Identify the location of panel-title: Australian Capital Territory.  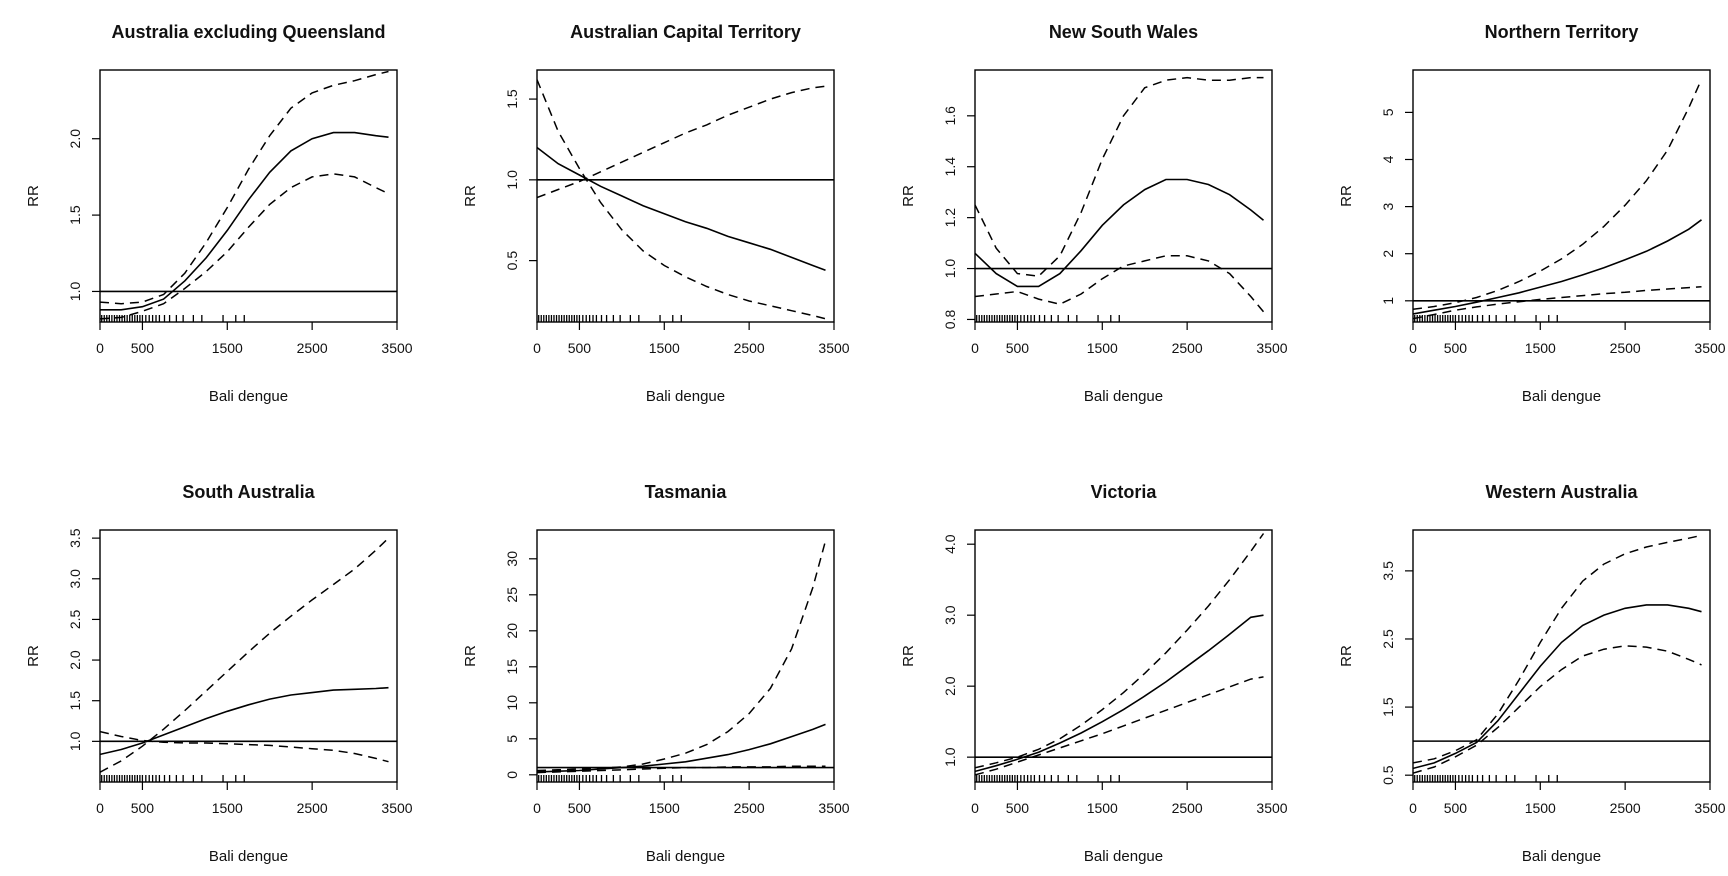
(685, 32).